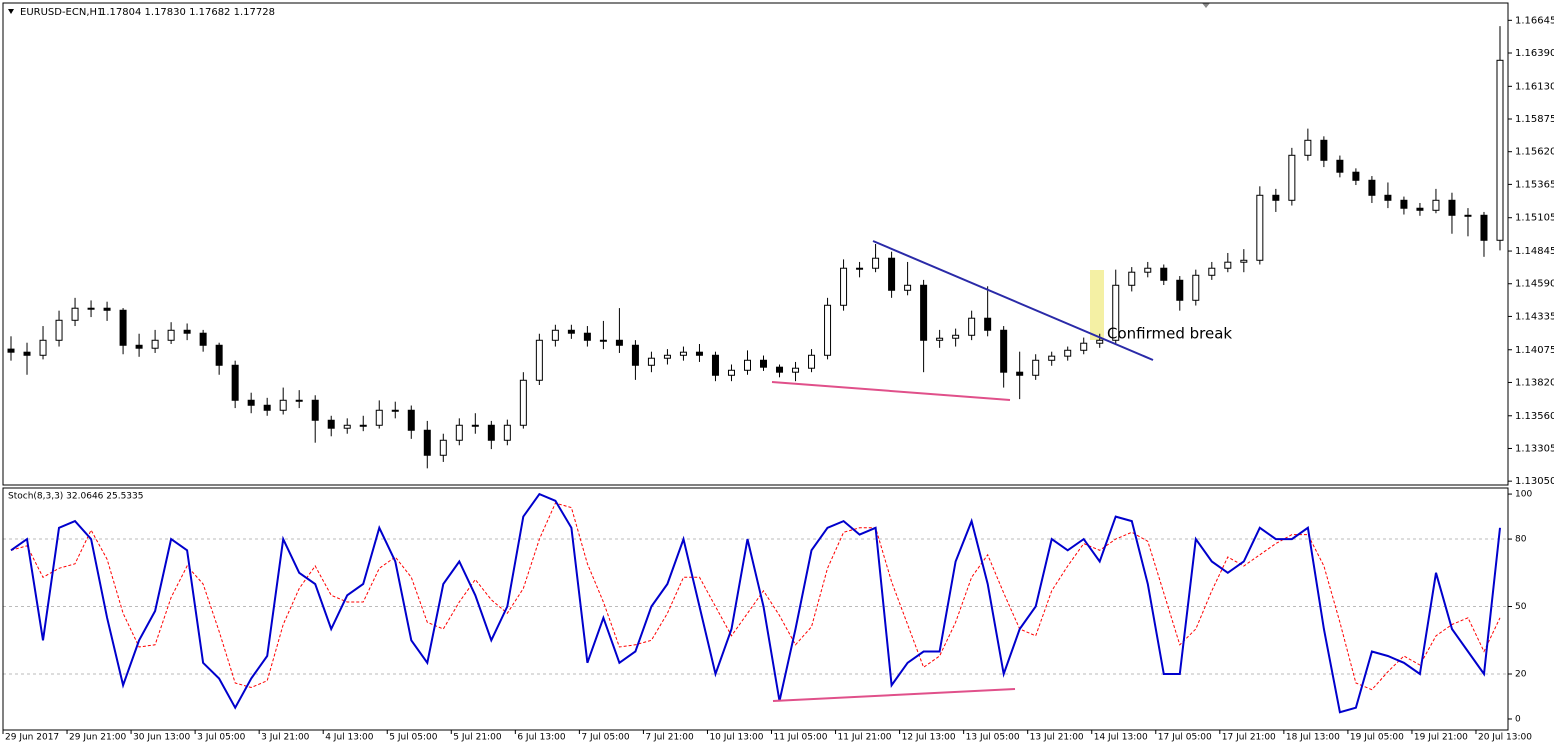 This screenshot has height=753, width=1554. Describe the element at coordinates (1523, 495) in the screenshot. I see `y-tick-label: 100` at that location.